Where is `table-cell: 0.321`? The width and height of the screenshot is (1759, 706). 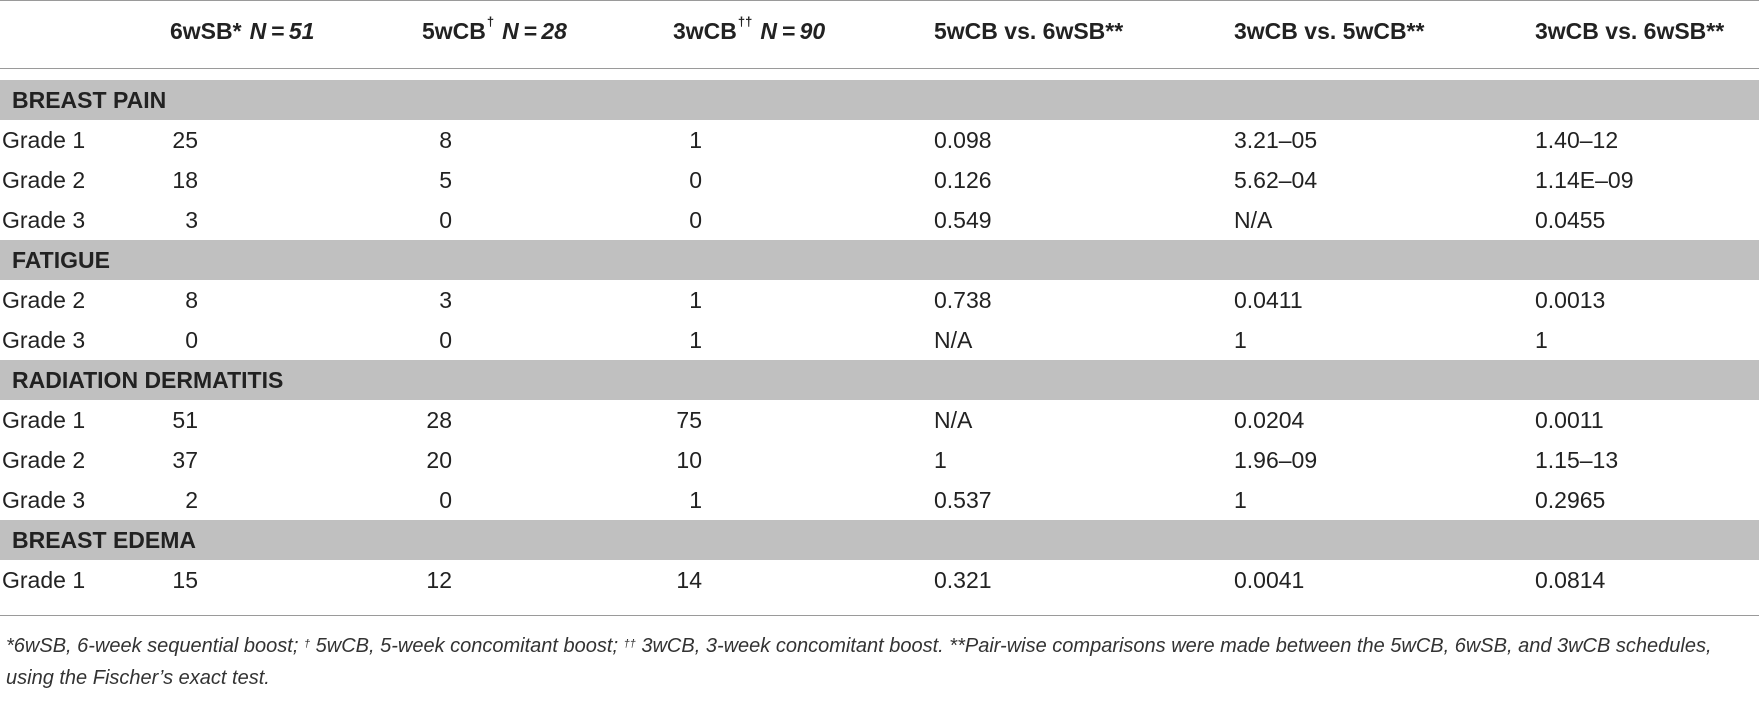
table-cell: 0.321 is located at coordinates (963, 580).